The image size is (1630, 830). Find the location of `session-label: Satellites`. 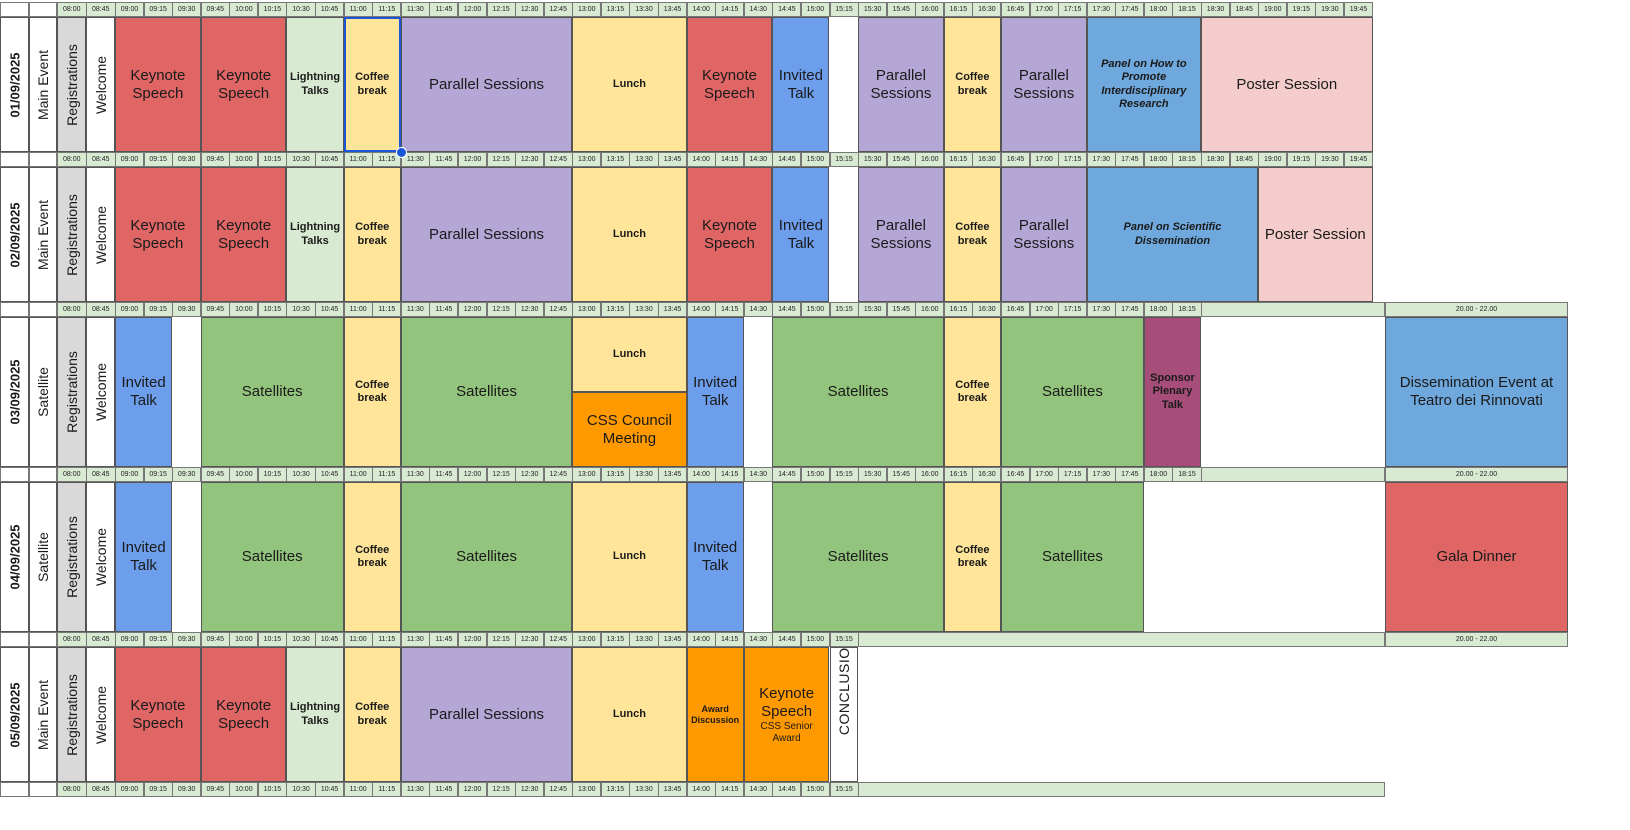

session-label: Satellites is located at coordinates (1072, 391).